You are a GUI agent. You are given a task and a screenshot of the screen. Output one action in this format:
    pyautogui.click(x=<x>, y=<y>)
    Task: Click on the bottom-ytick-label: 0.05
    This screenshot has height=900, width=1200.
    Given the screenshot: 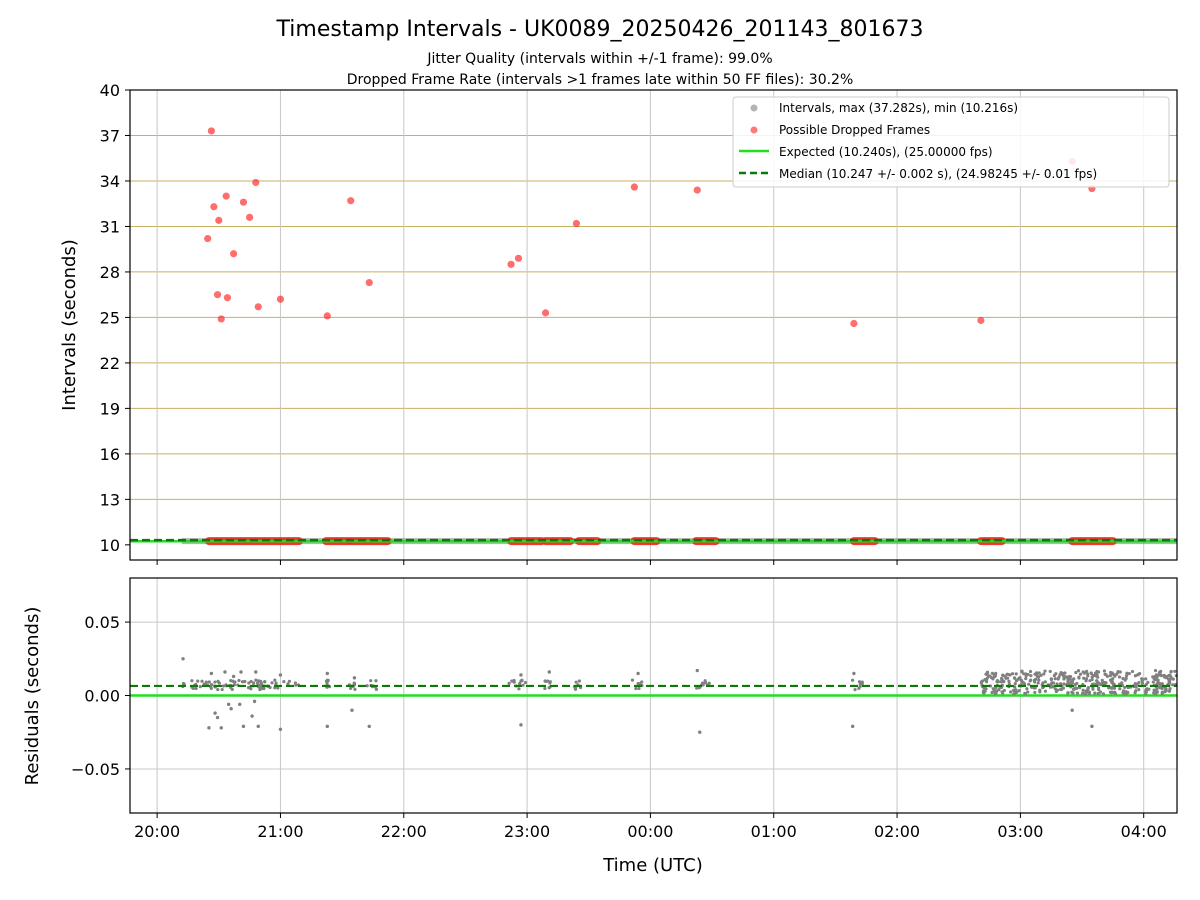 What is the action you would take?
    pyautogui.click(x=102, y=622)
    